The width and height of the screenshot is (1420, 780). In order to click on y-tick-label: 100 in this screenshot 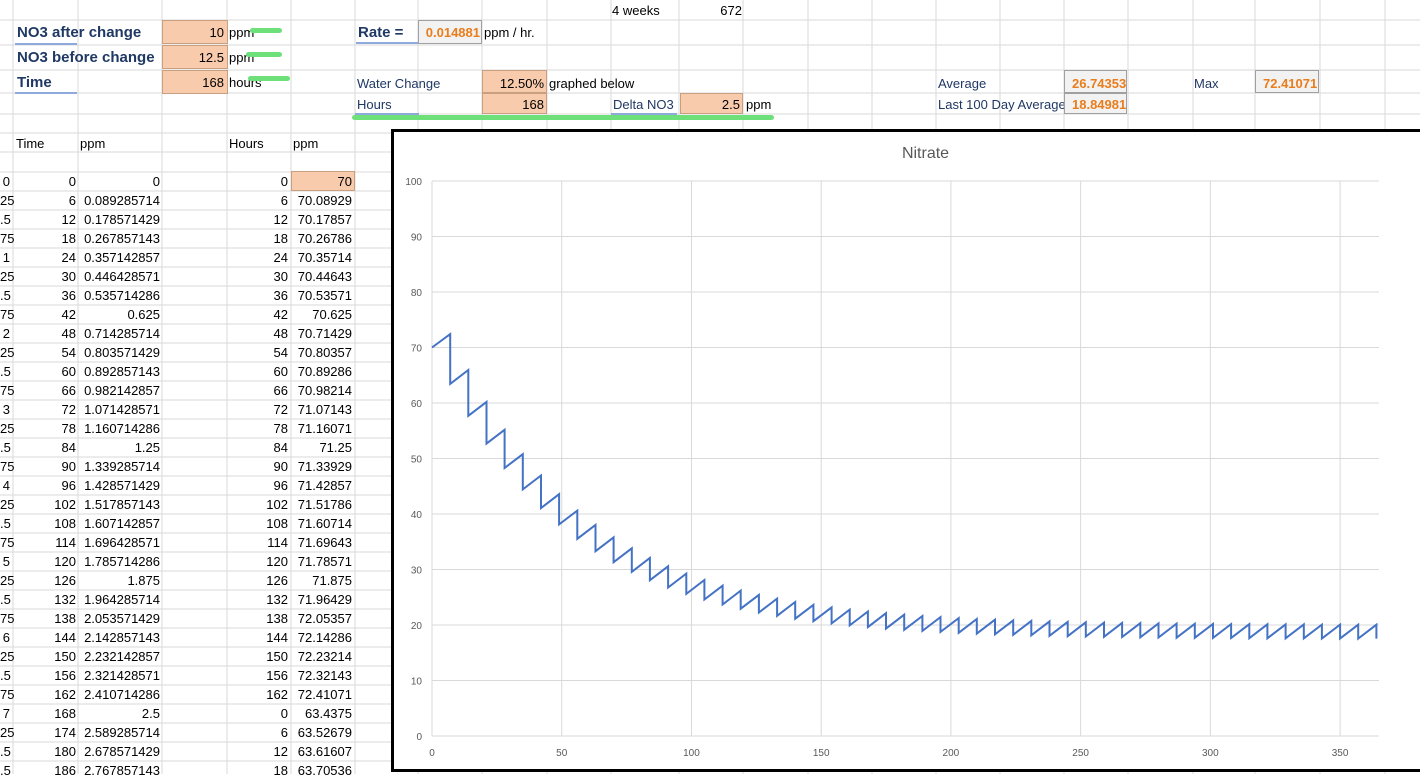, I will do `click(413, 182)`.